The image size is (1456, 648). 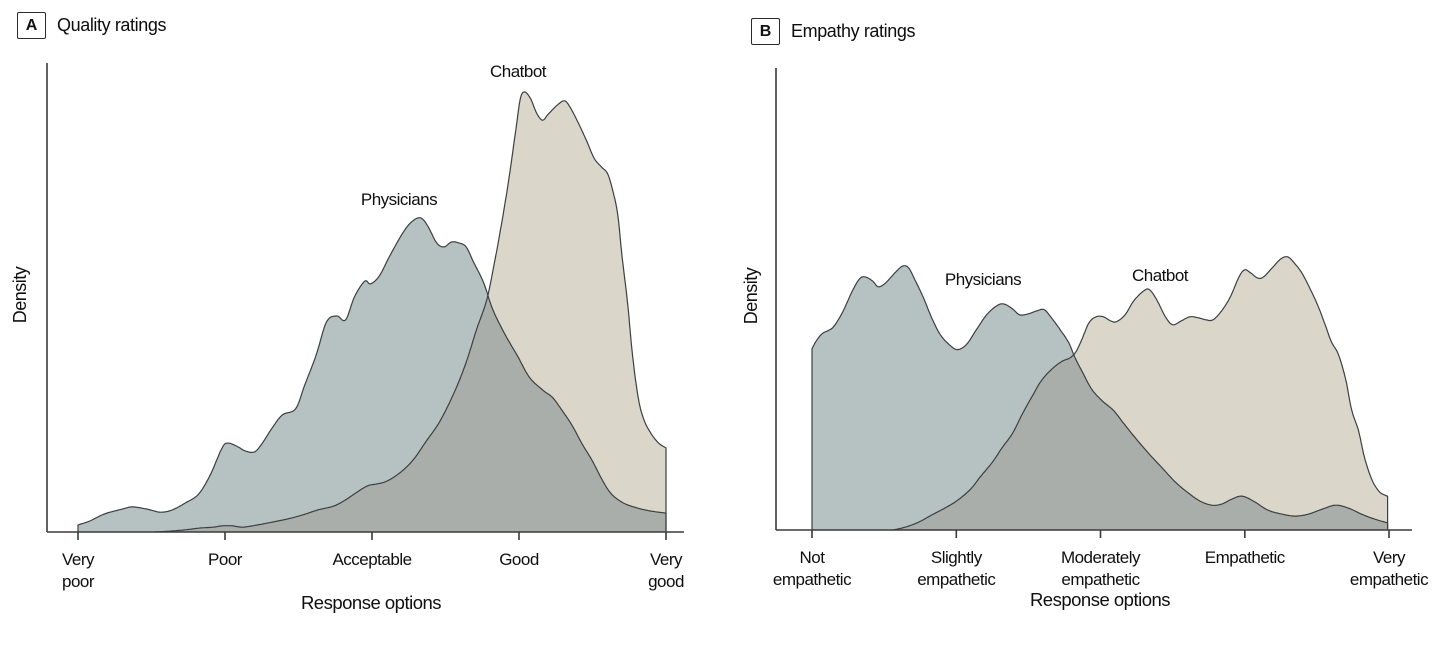 What do you see at coordinates (78, 581) in the screenshot?
I see `tick-label-A-0: poor` at bounding box center [78, 581].